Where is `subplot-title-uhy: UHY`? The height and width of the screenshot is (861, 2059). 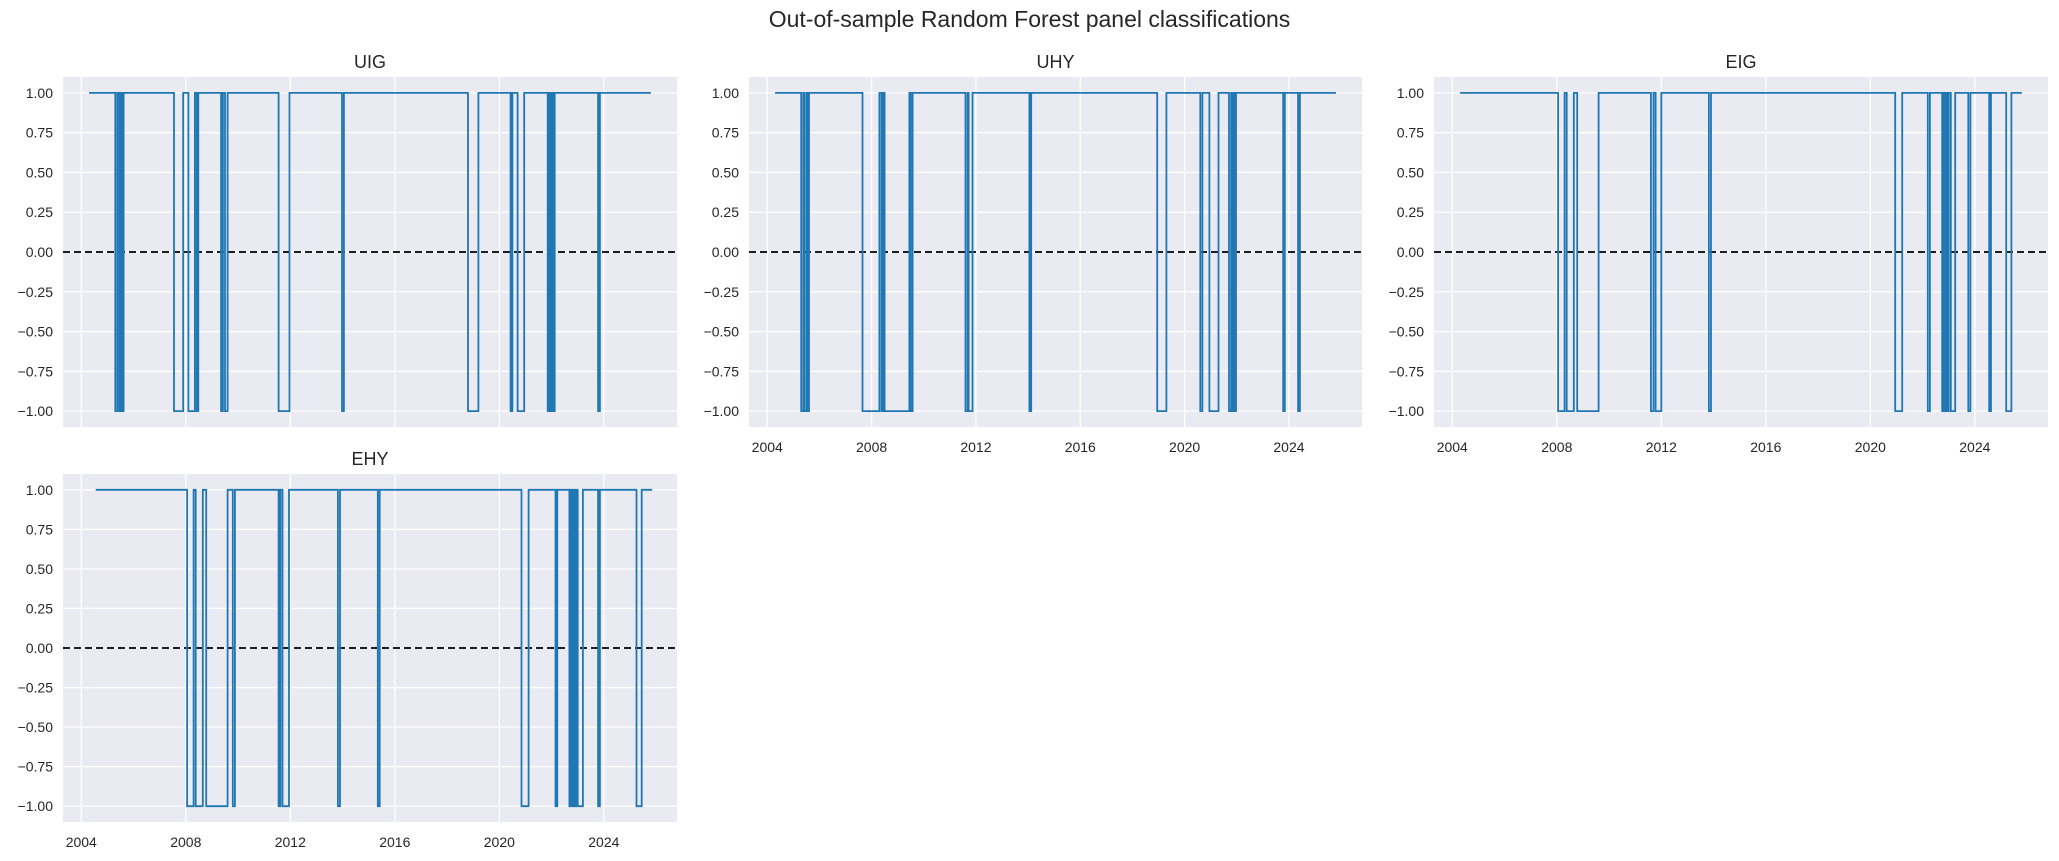
subplot-title-uhy: UHY is located at coordinates (1055, 62).